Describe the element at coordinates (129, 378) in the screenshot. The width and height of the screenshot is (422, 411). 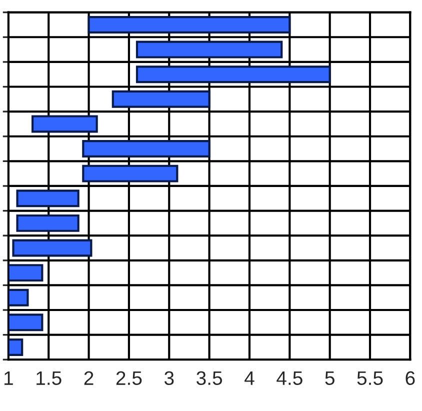
I see `x-tick-label: 2.5` at that location.